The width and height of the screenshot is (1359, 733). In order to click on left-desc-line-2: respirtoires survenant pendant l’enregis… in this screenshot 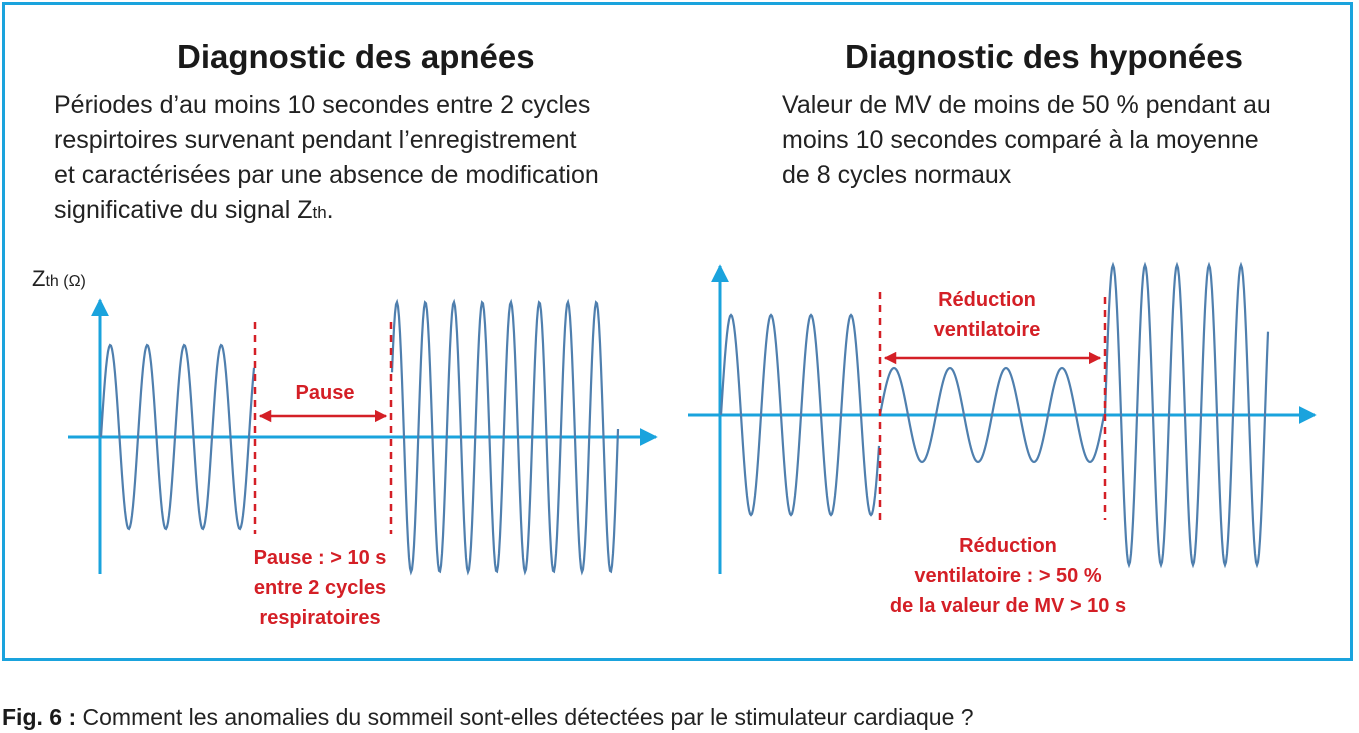, I will do `click(315, 140)`.